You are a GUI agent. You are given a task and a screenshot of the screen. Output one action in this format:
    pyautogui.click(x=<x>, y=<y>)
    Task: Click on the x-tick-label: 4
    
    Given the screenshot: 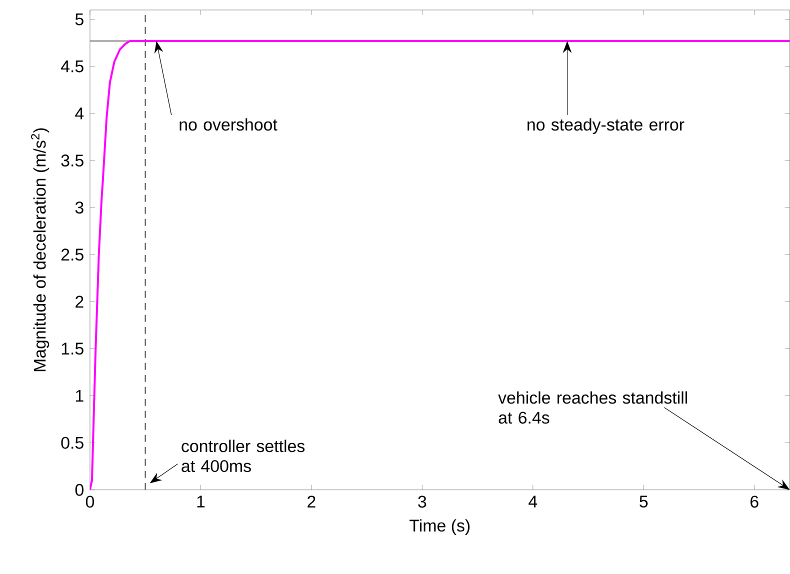 What is the action you would take?
    pyautogui.click(x=533, y=502)
    